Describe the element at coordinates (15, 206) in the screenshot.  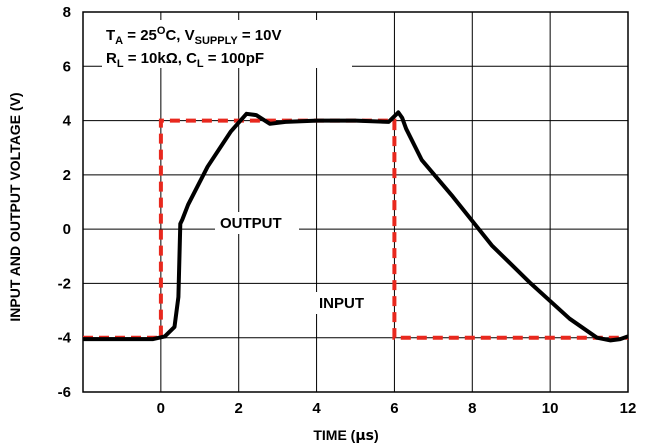
I see `y-axis-label: INPUT AND OUTPUT VOLTAGE (V)` at that location.